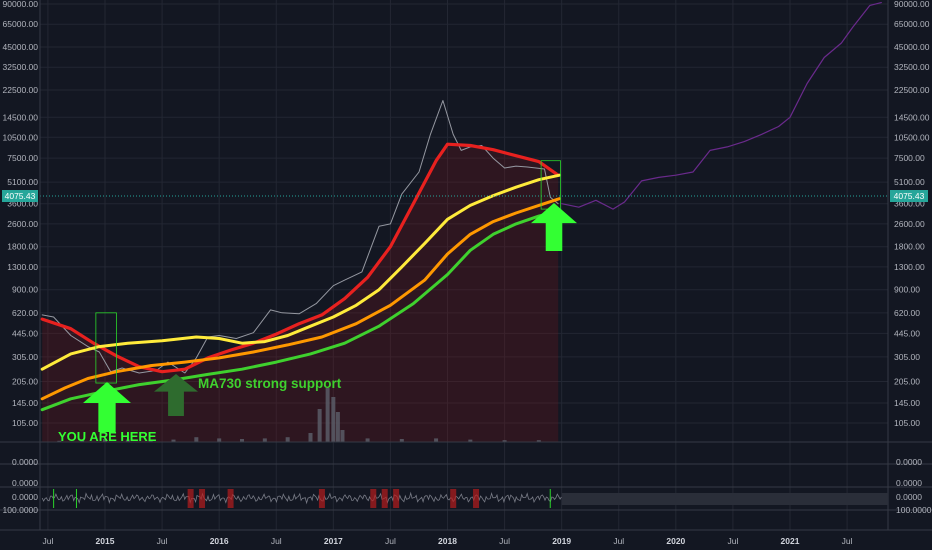 This screenshot has width=932, height=550. What do you see at coordinates (22, 267) in the screenshot?
I see `price-tick-label-left: 1300.00` at bounding box center [22, 267].